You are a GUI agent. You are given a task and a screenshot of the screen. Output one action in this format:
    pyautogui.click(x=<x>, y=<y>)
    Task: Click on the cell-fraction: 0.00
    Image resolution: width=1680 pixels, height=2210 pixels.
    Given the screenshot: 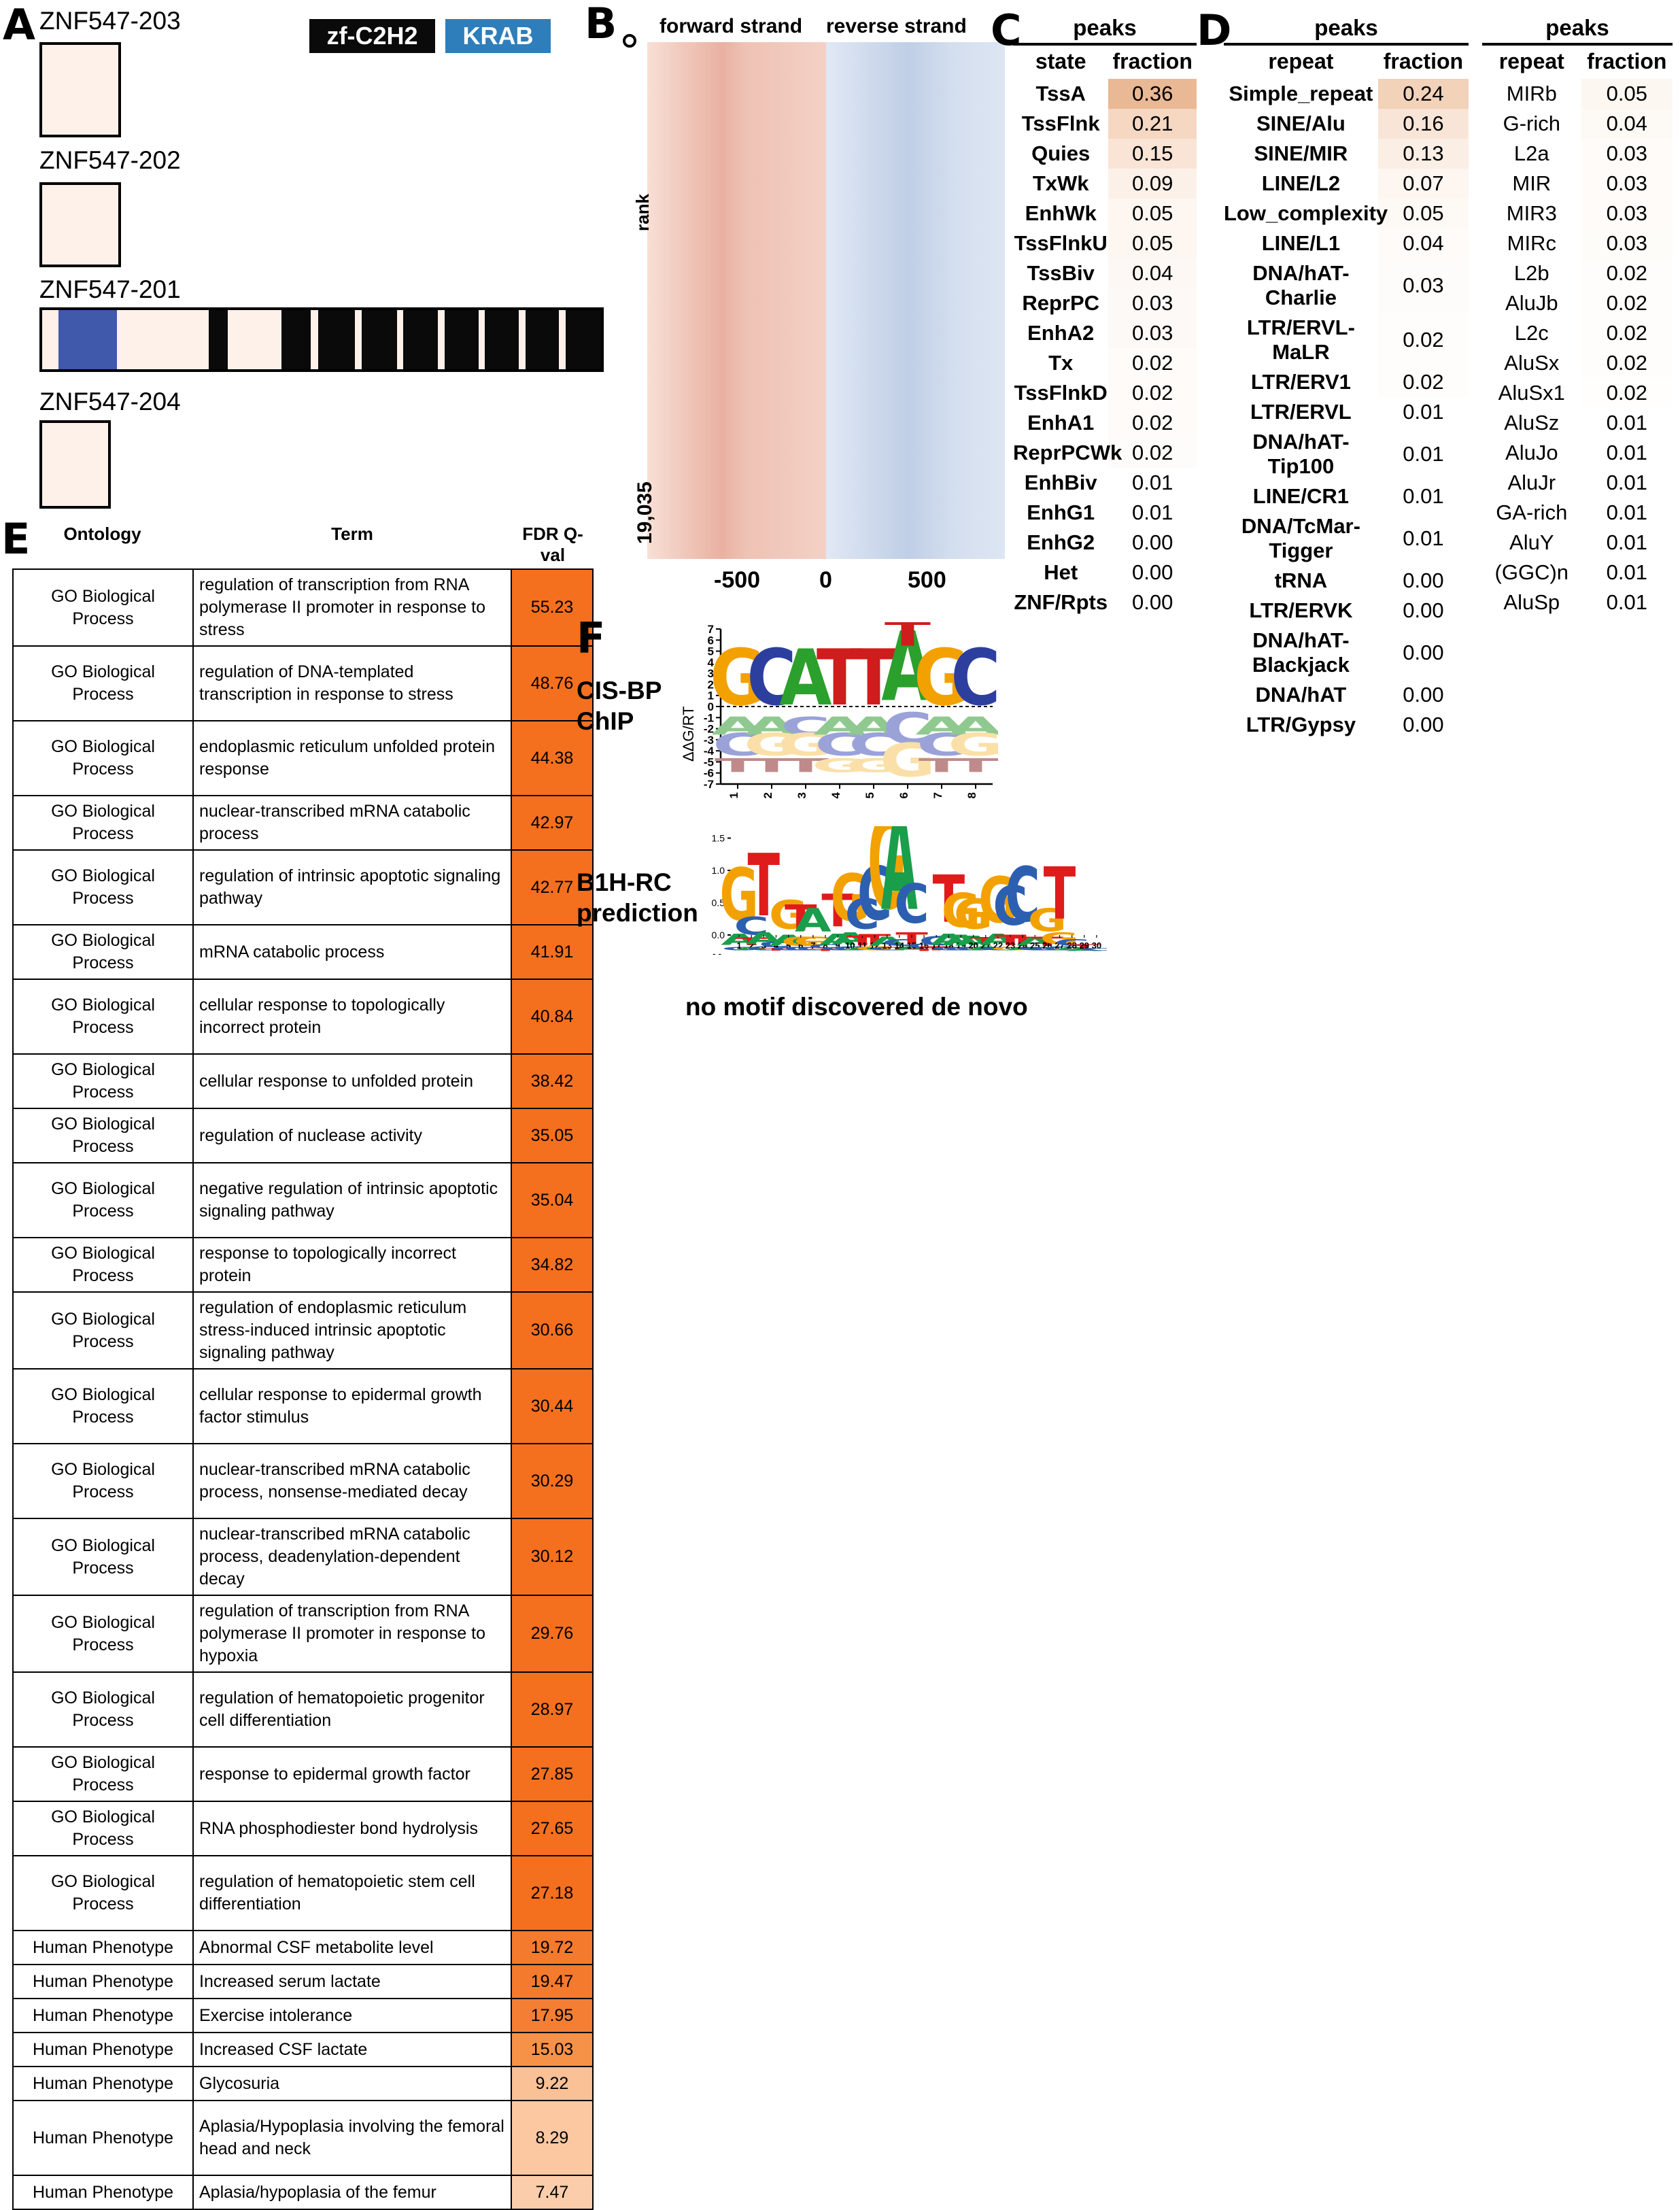 What is the action you would take?
    pyautogui.click(x=1423, y=695)
    